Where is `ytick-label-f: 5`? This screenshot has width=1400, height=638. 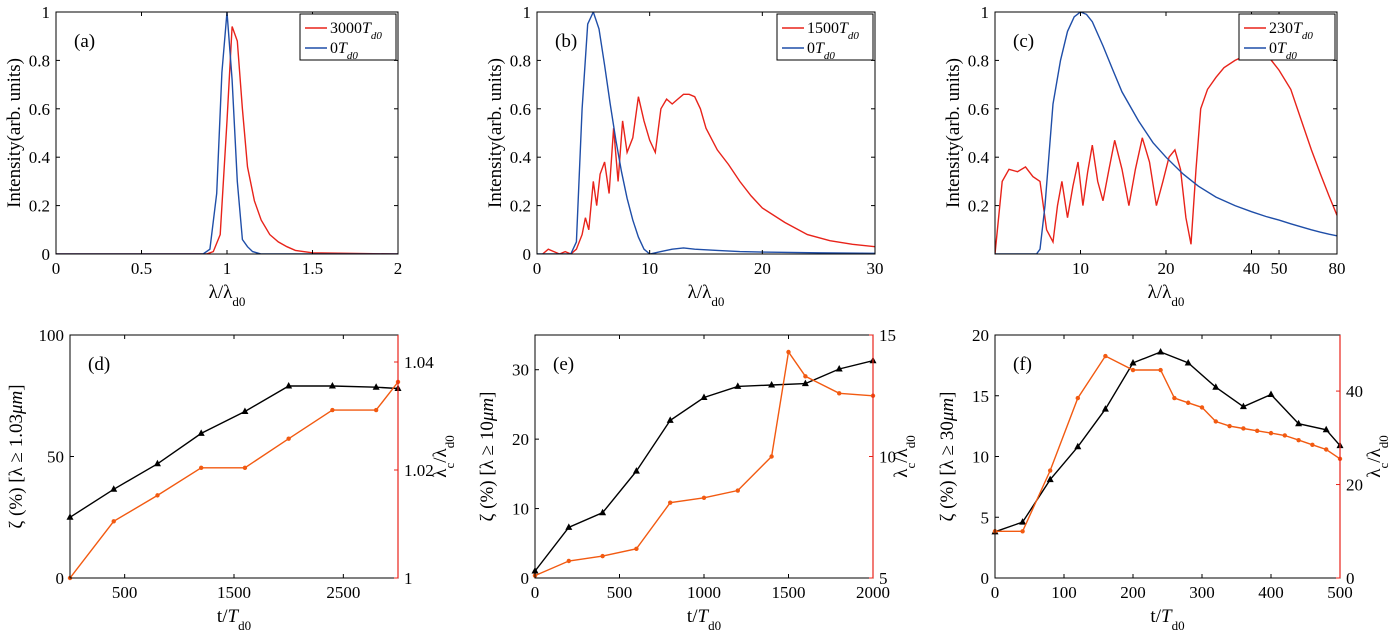 ytick-label-f: 5 is located at coordinates (985, 517).